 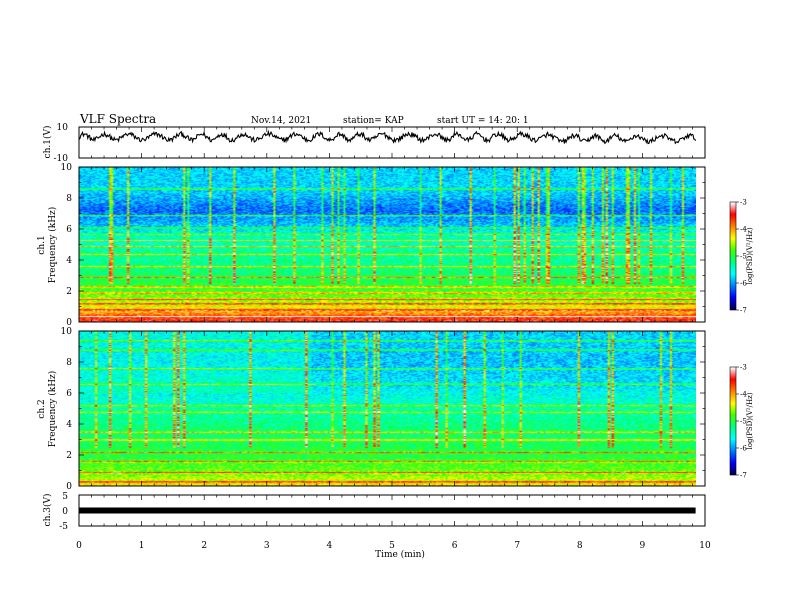 What do you see at coordinates (69, 323) in the screenshot?
I see `frequency-tick-label-1: 0` at bounding box center [69, 323].